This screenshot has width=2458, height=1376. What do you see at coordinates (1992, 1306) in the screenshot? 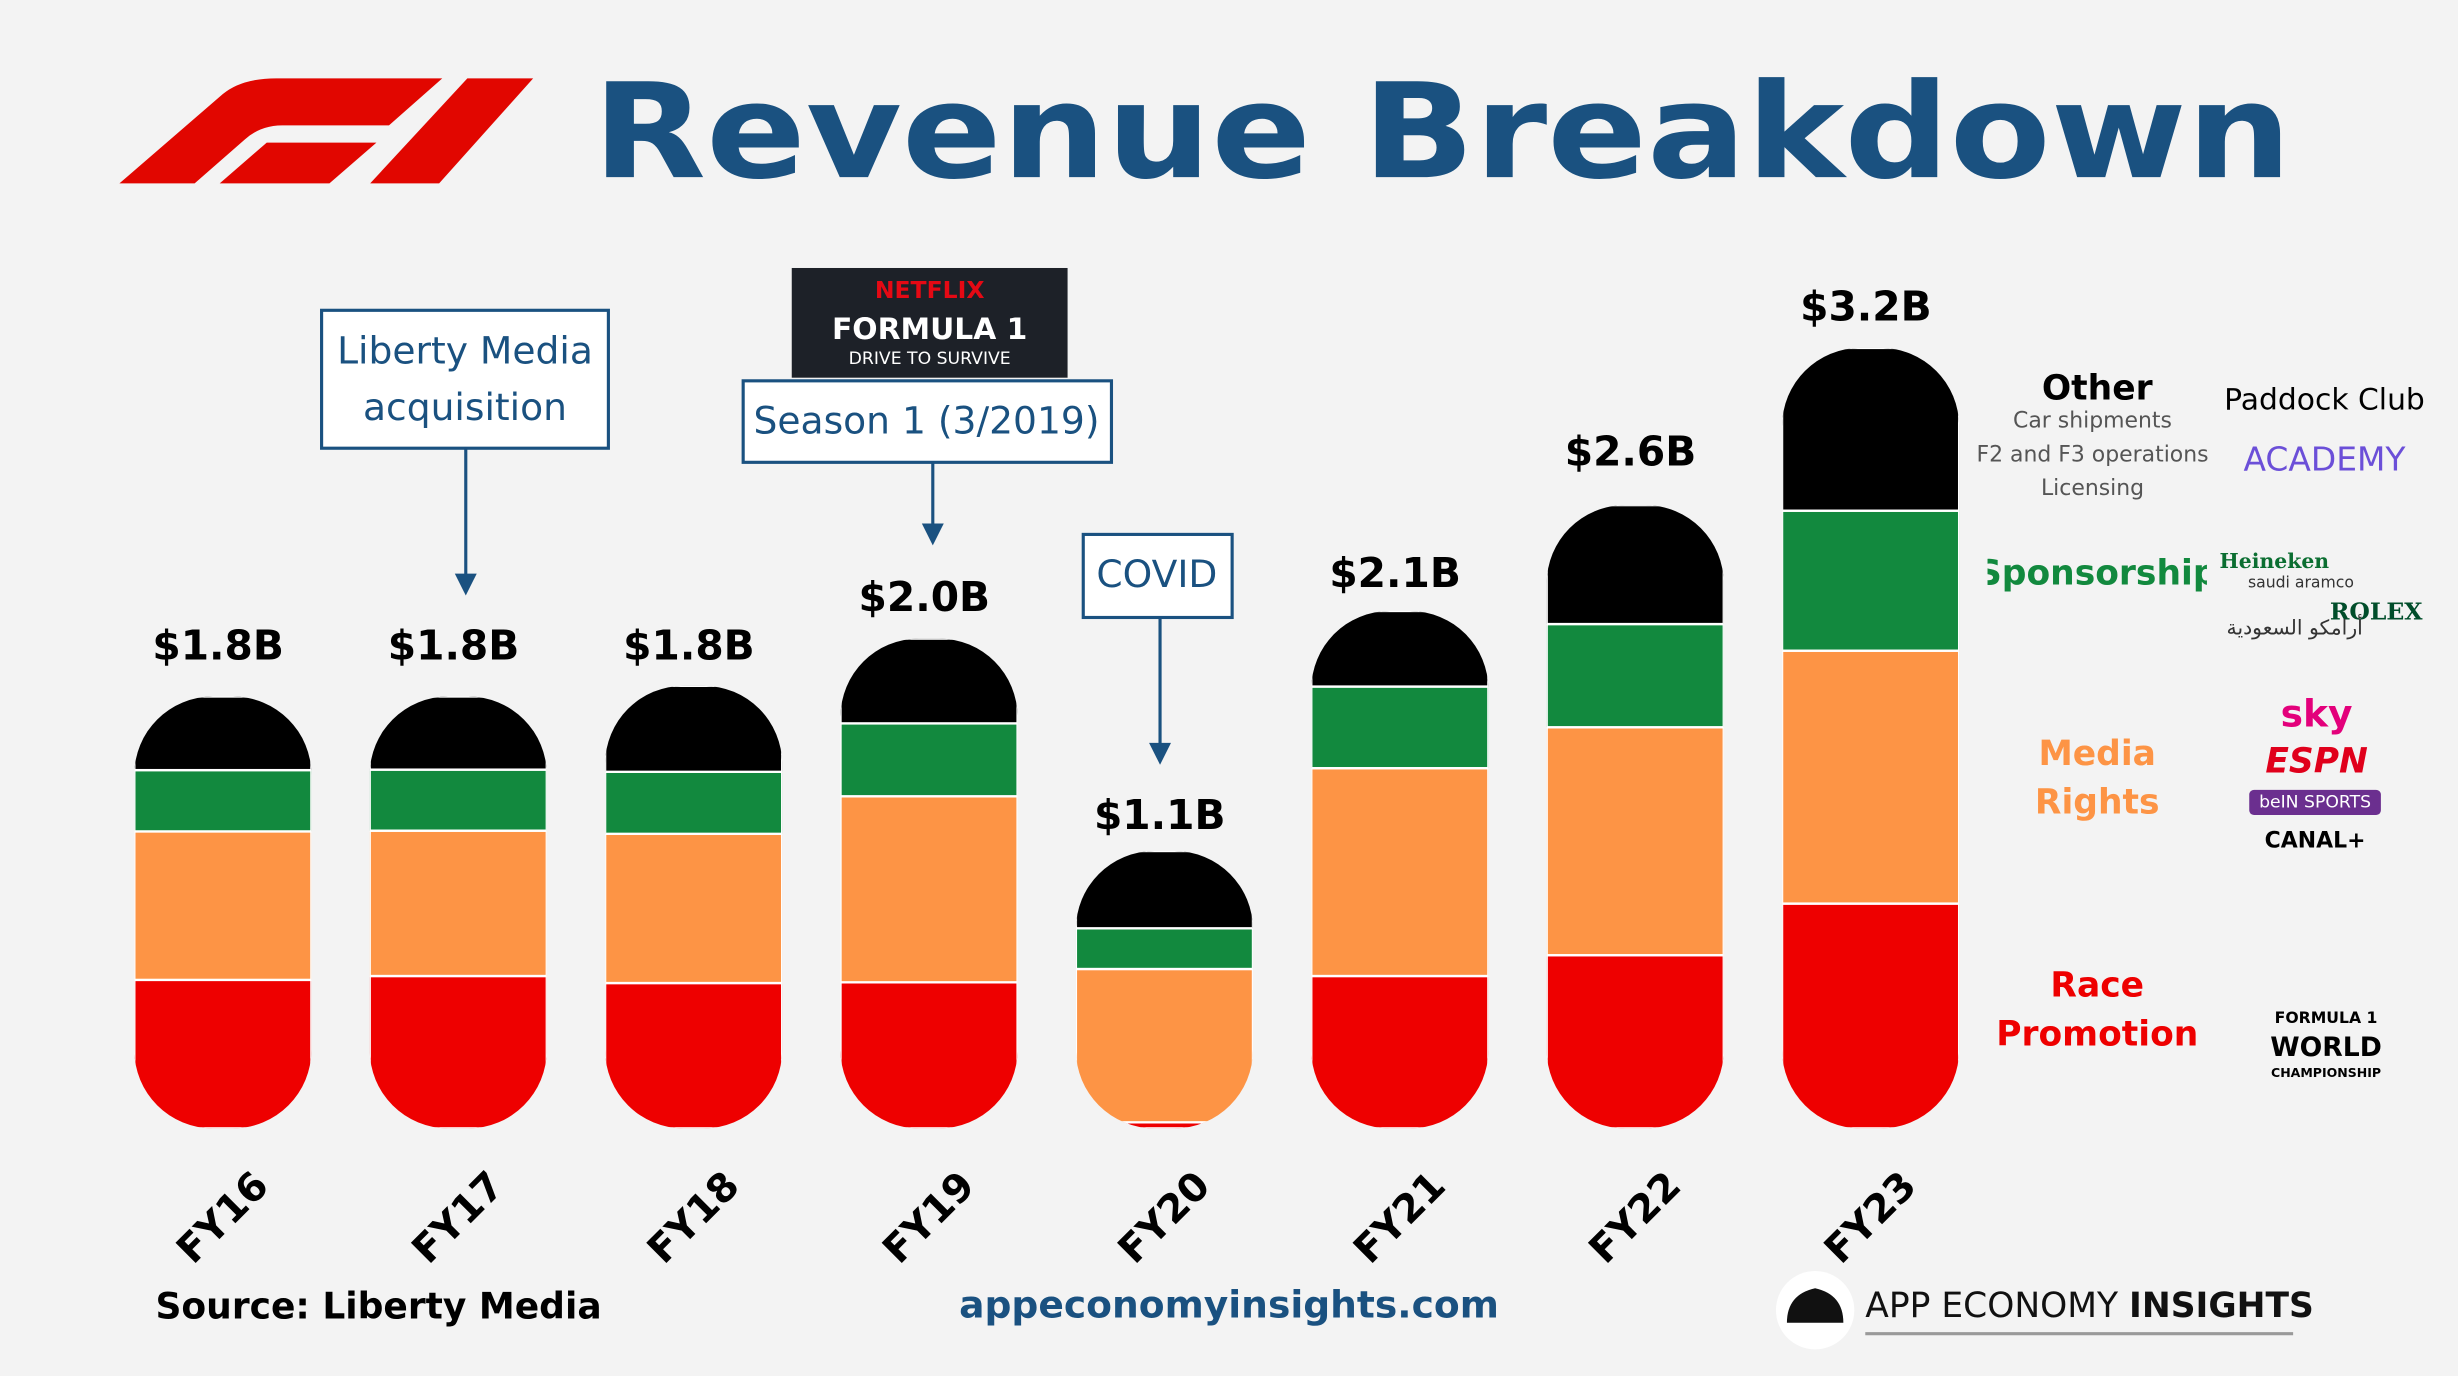
I see `brand-light: APP ECONOMY` at bounding box center [1992, 1306].